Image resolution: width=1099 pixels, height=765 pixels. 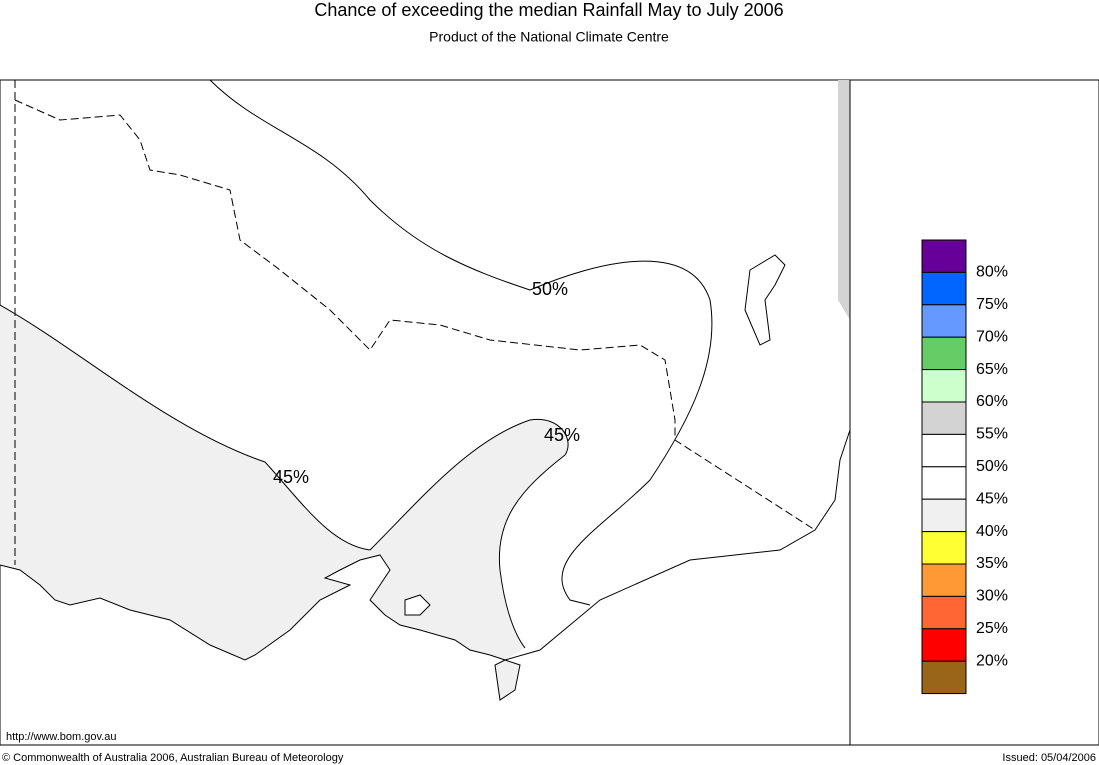 What do you see at coordinates (992, 336) in the screenshot?
I see `legend-label: 70%` at bounding box center [992, 336].